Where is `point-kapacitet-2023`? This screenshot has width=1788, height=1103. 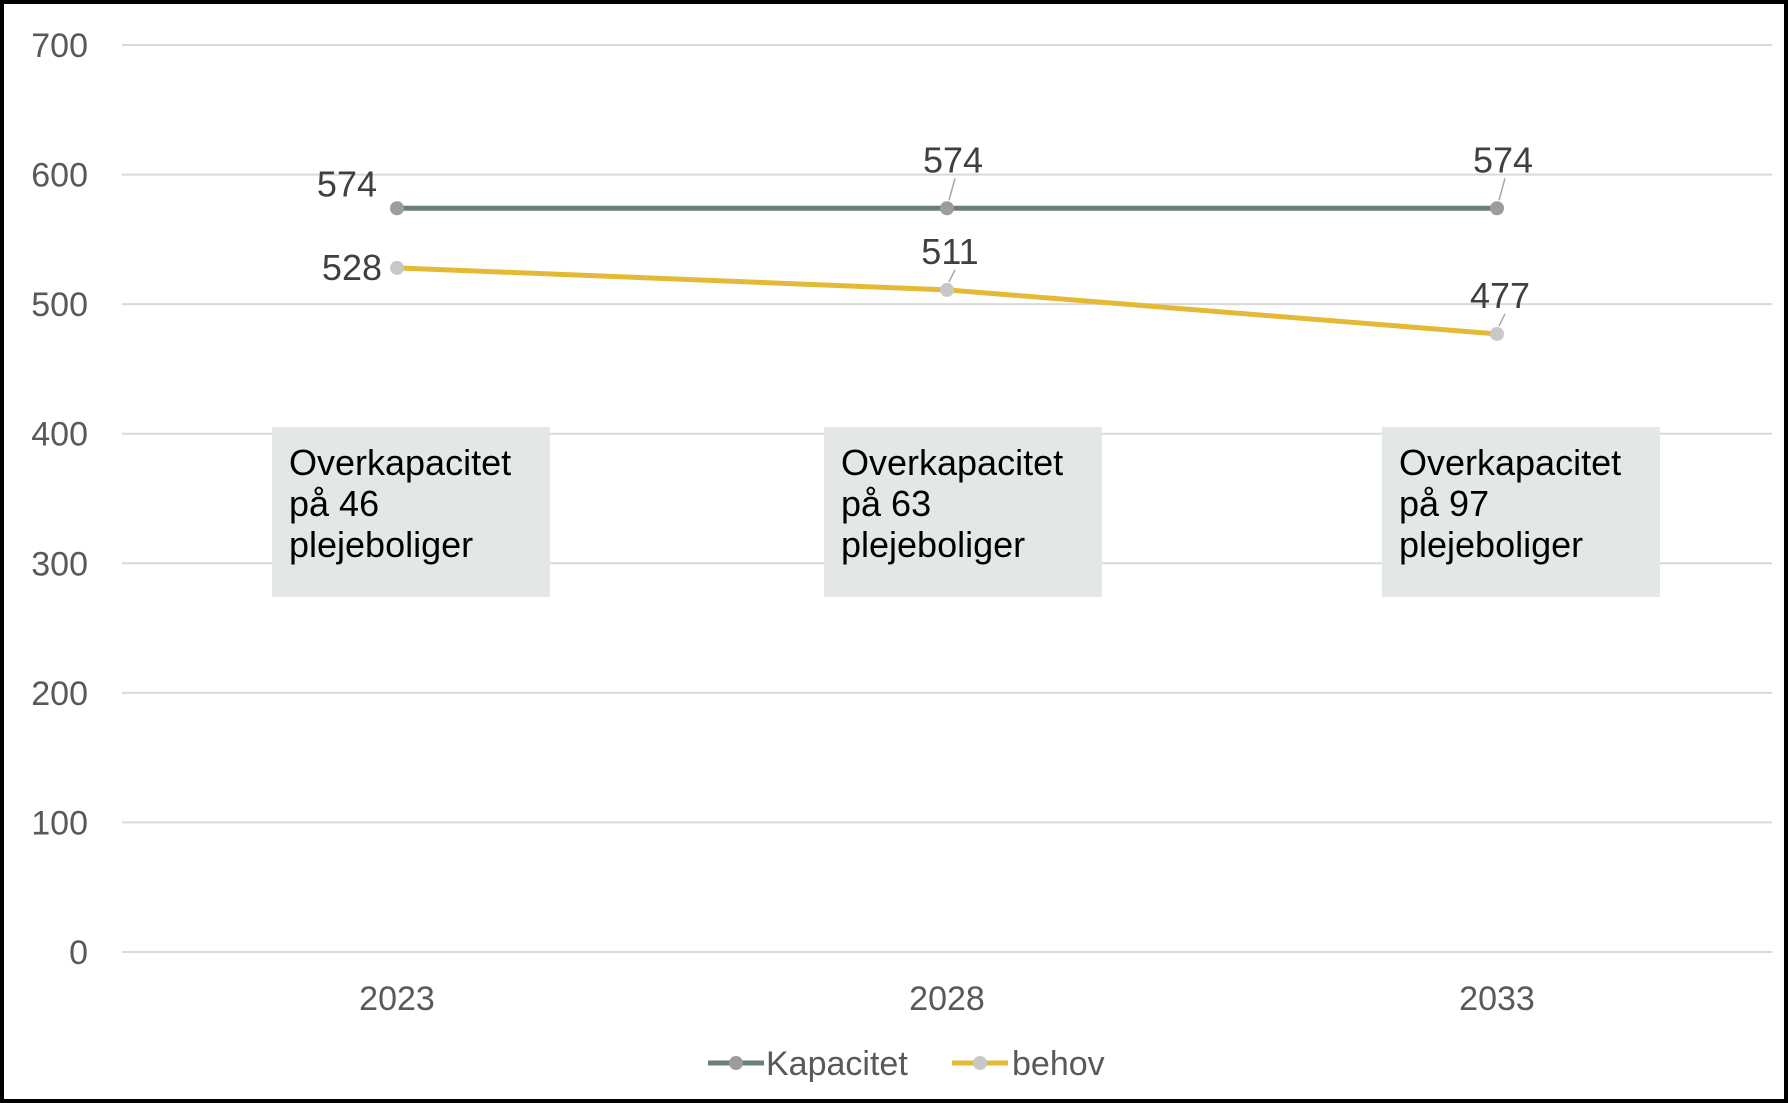
point-kapacitet-2023 is located at coordinates (397, 208).